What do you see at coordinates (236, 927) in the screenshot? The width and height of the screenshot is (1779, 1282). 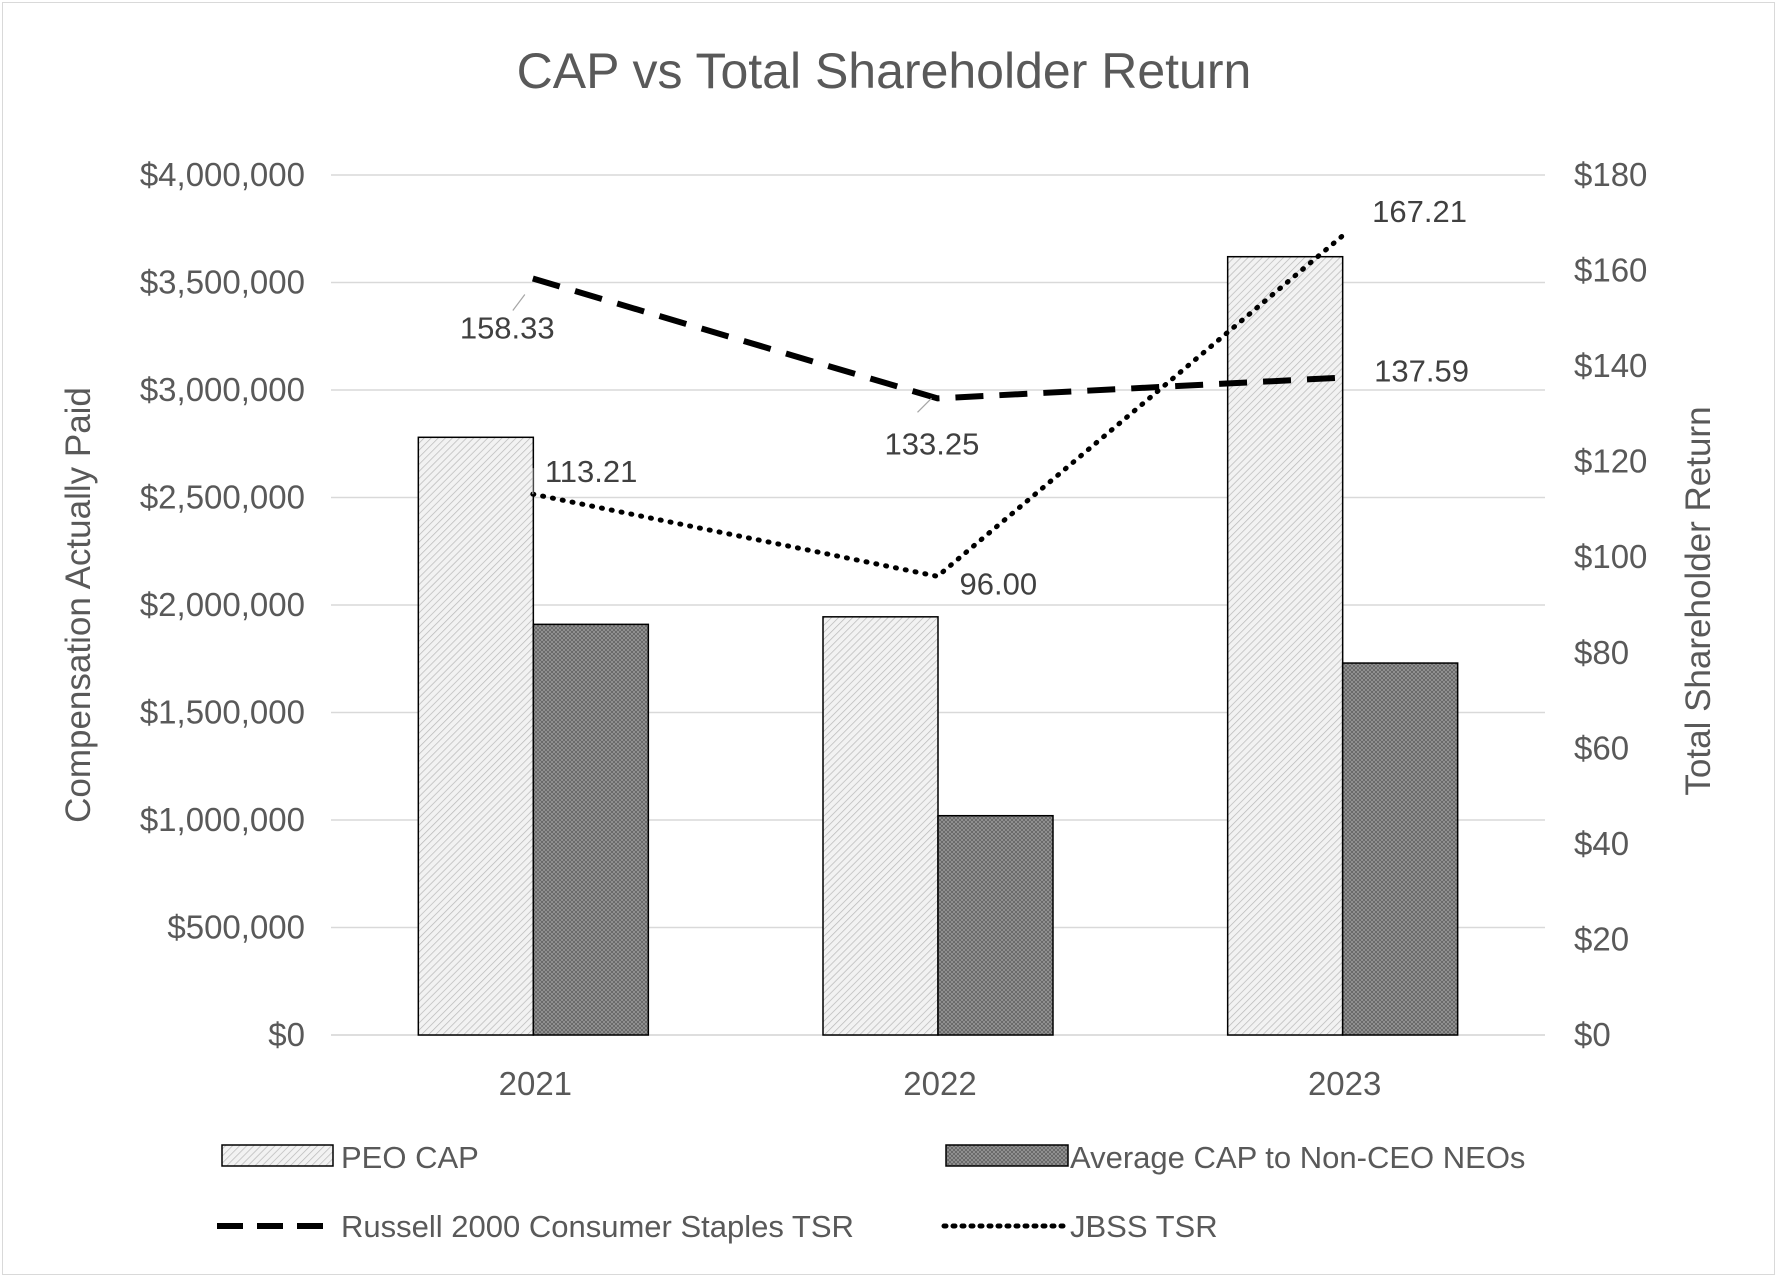 I see `left-tick-label-1: $500,000` at bounding box center [236, 927].